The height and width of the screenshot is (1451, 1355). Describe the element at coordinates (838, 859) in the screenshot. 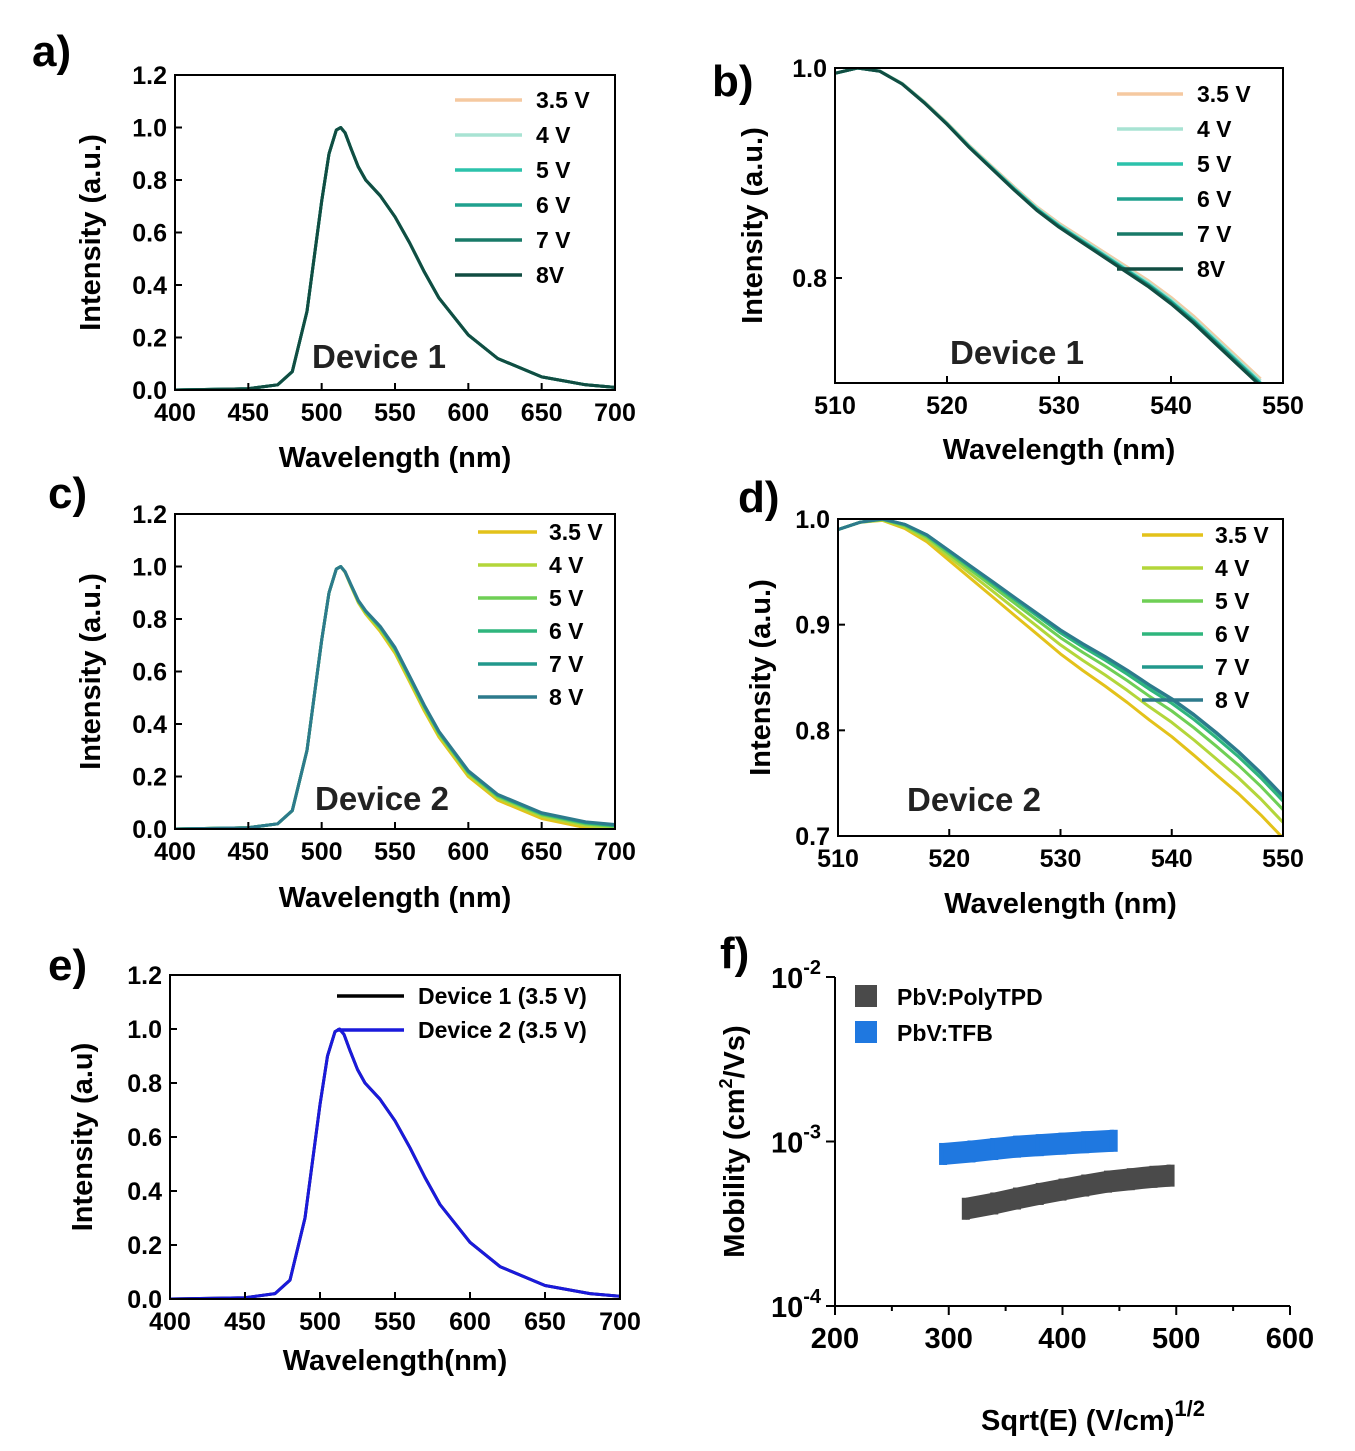

I see `x-tick-label: 510` at that location.